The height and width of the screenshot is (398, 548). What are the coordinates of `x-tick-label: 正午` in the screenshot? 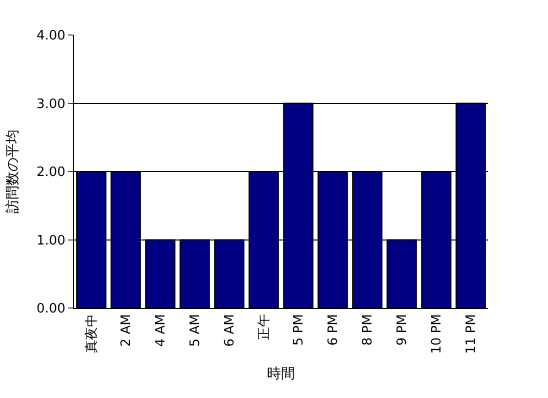 It's located at (264, 327).